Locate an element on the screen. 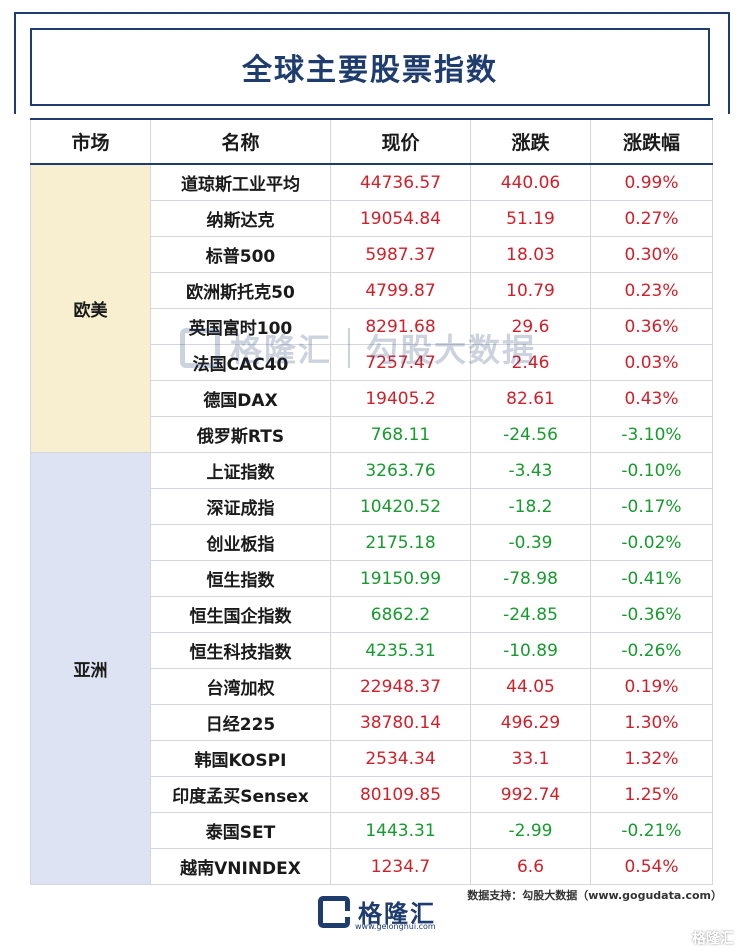 The width and height of the screenshot is (744, 952). table-row: 创业板指 2175.18 -0.39 -0.02% is located at coordinates (372, 542).